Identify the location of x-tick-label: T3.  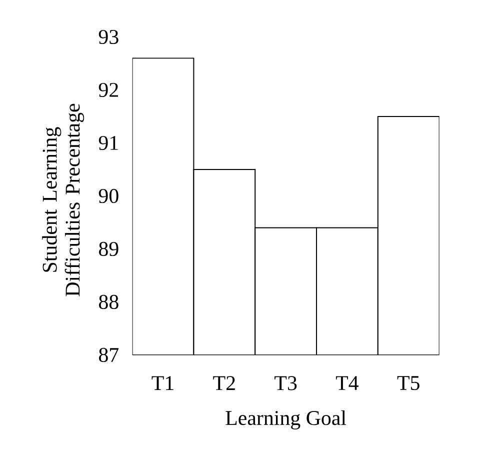
(285, 383).